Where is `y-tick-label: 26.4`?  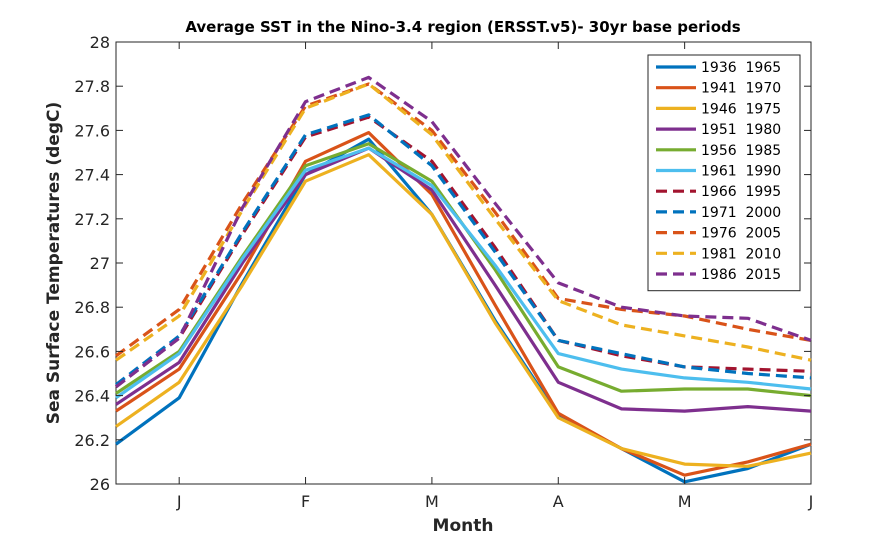
y-tick-label: 26.4 is located at coordinates (92, 396).